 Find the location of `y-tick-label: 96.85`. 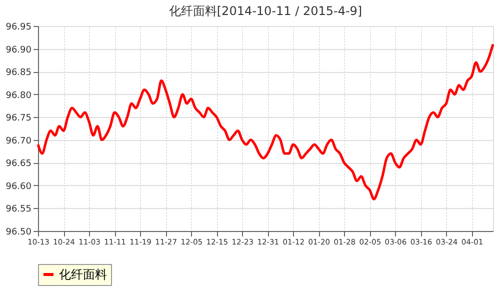

y-tick-label: 96.85 is located at coordinates (19, 73).